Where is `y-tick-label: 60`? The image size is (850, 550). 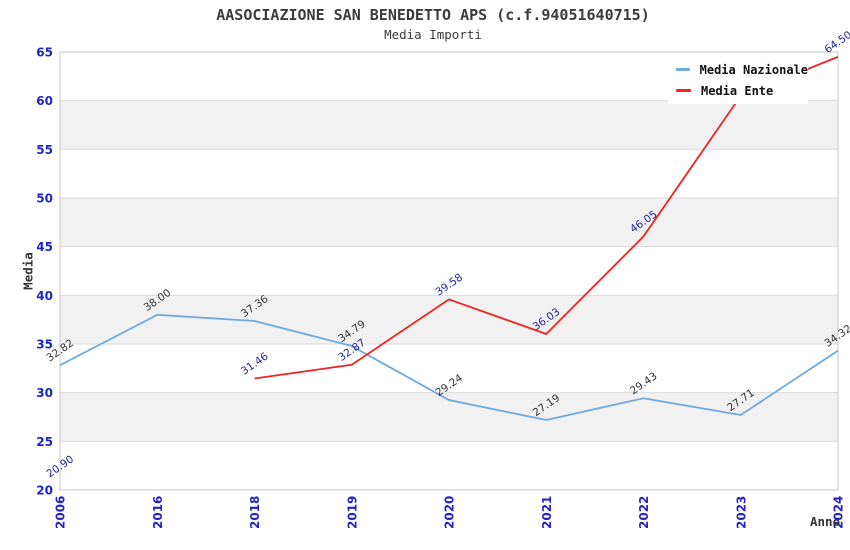
y-tick-label: 60 is located at coordinates (44, 101).